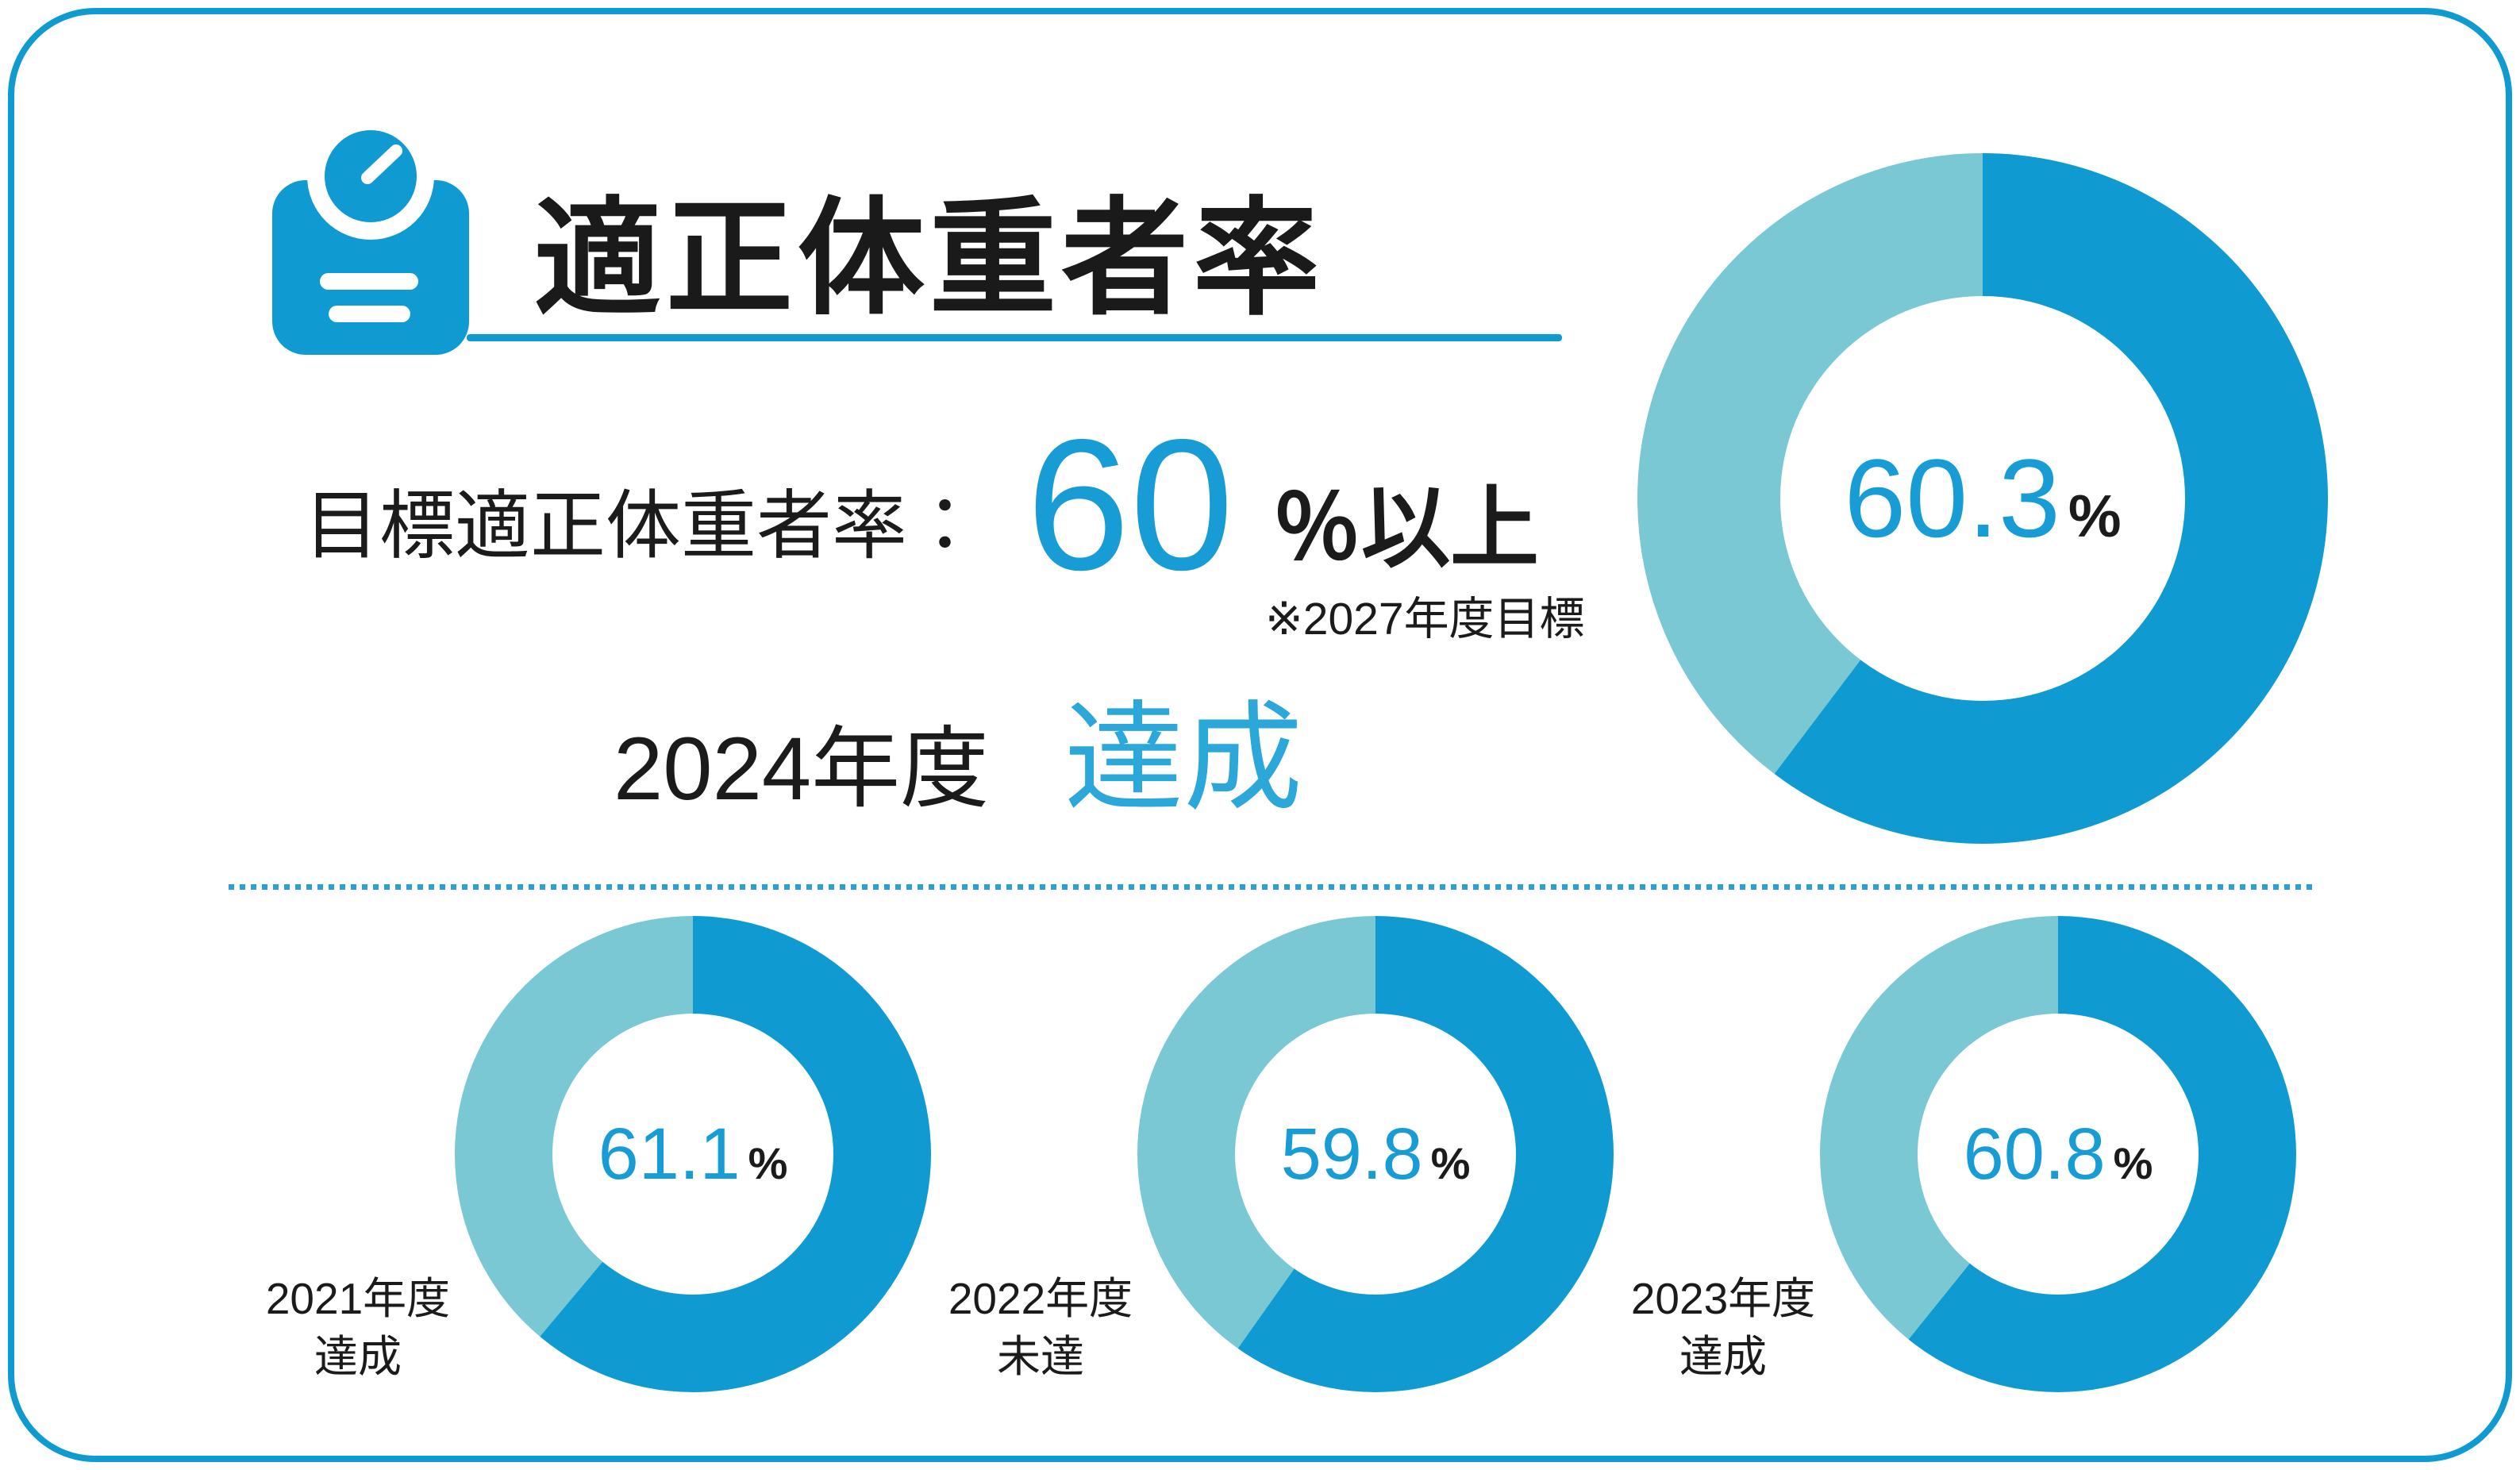 Image resolution: width=2520 pixels, height=1470 pixels. What do you see at coordinates (1723, 1327) in the screenshot?
I see `donut-label-2023: 2023年度 達成` at bounding box center [1723, 1327].